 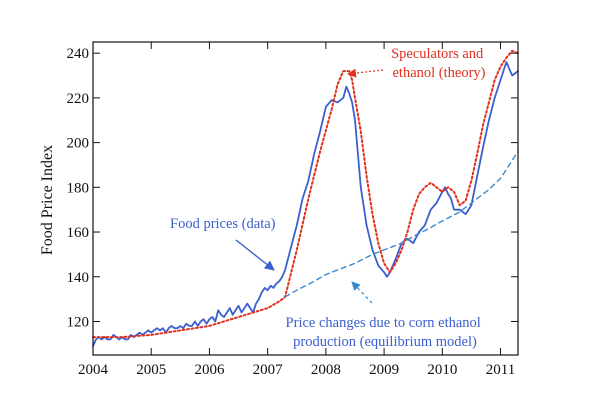 I want to click on y-tick-label: 220, so click(x=78, y=99).